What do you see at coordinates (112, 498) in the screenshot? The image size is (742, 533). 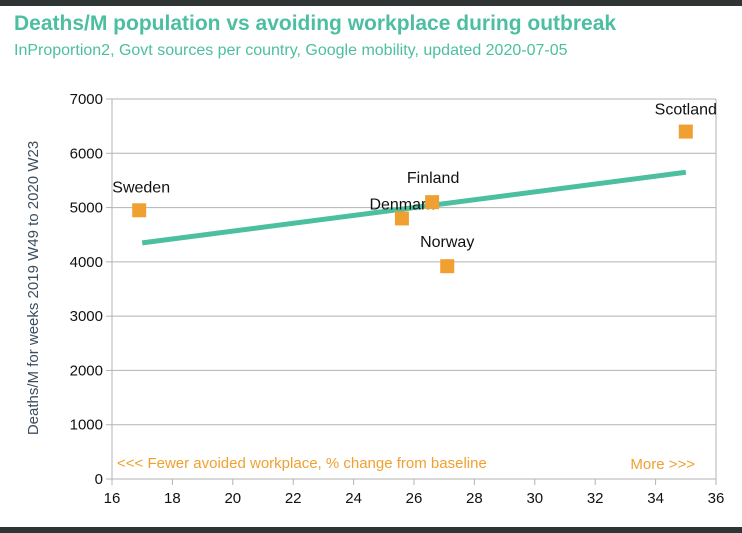 I see `x-tick-label: 16` at bounding box center [112, 498].